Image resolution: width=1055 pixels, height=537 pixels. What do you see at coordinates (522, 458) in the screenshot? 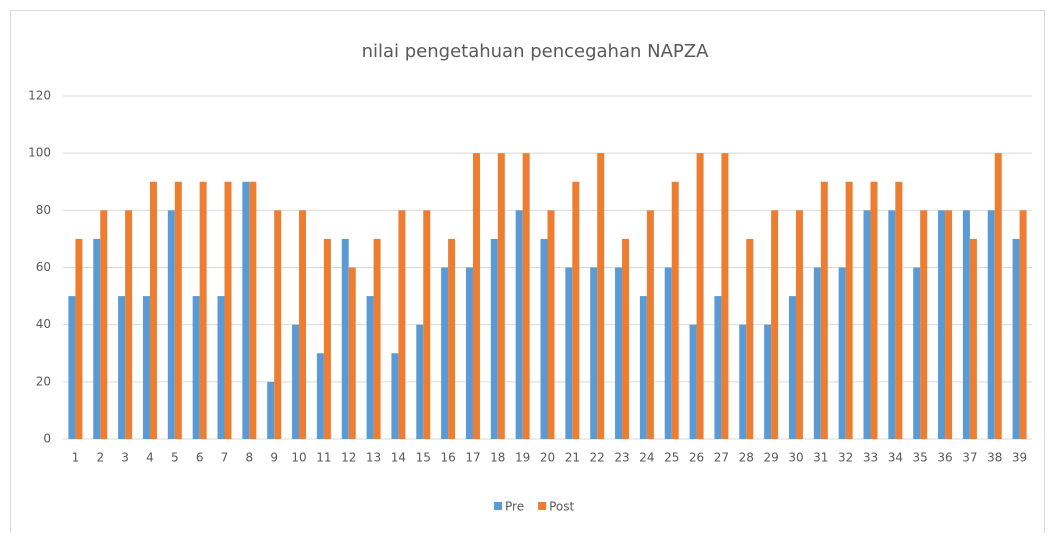
I see `x-tick-label: 19` at bounding box center [522, 458].